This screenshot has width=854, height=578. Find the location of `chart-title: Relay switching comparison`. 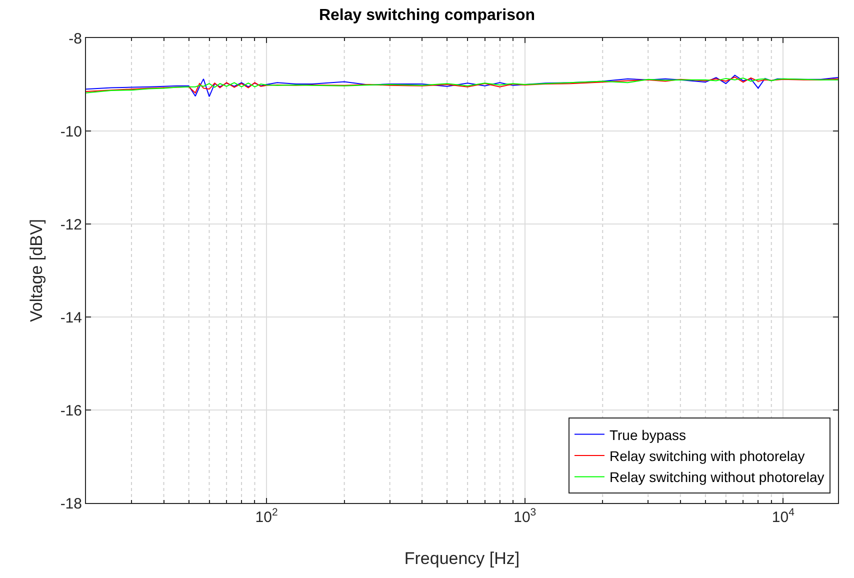

chart-title: Relay switching comparison is located at coordinates (427, 15).